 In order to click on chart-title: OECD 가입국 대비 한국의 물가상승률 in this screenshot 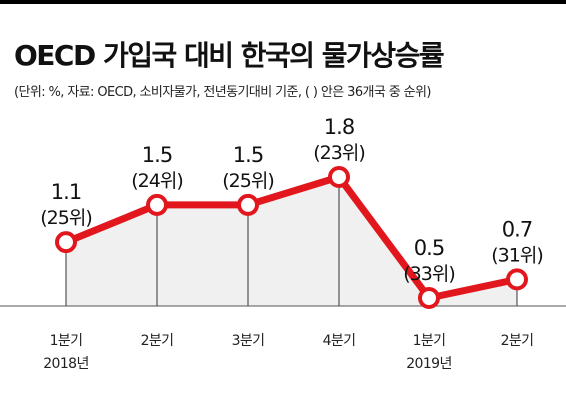, I will do `click(229, 55)`.